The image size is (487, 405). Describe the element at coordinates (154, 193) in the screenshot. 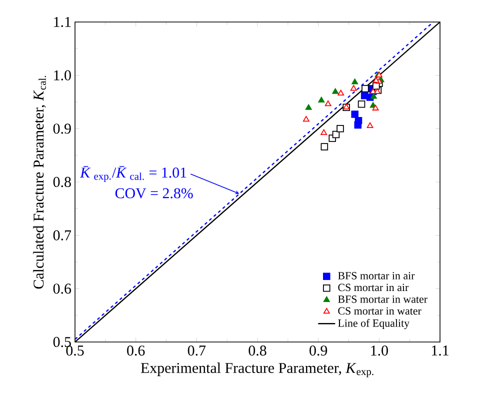

I see `annotation: COV = 2.8%` at that location.